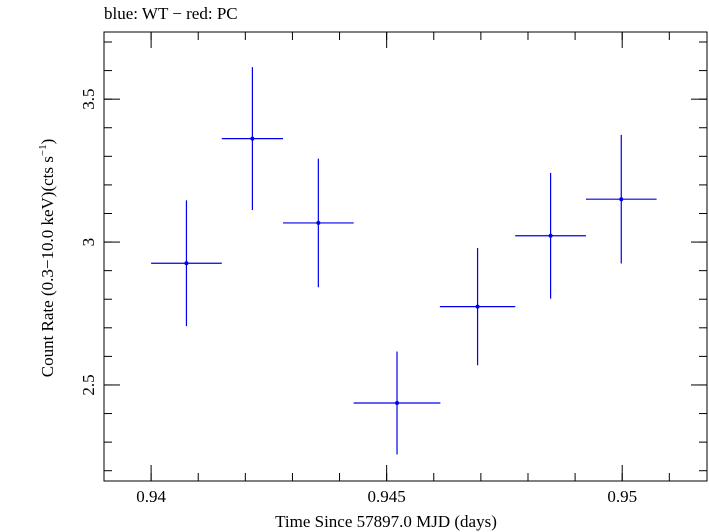  What do you see at coordinates (387, 496) in the screenshot?
I see `x-tick-label: 0.945` at bounding box center [387, 496].